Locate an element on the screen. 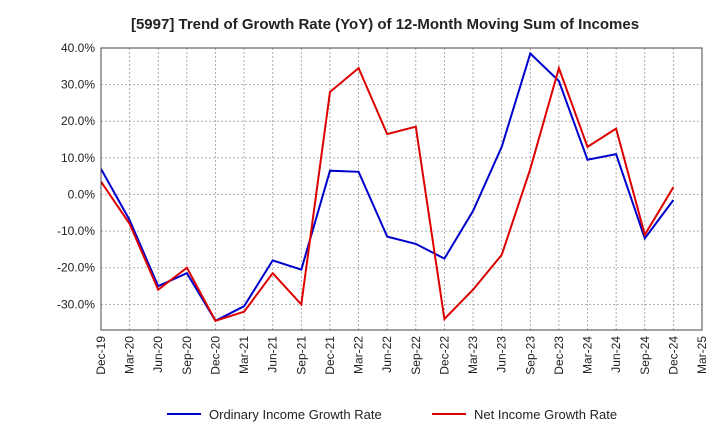  x-tick-label: Sep-24 is located at coordinates (645, 355).